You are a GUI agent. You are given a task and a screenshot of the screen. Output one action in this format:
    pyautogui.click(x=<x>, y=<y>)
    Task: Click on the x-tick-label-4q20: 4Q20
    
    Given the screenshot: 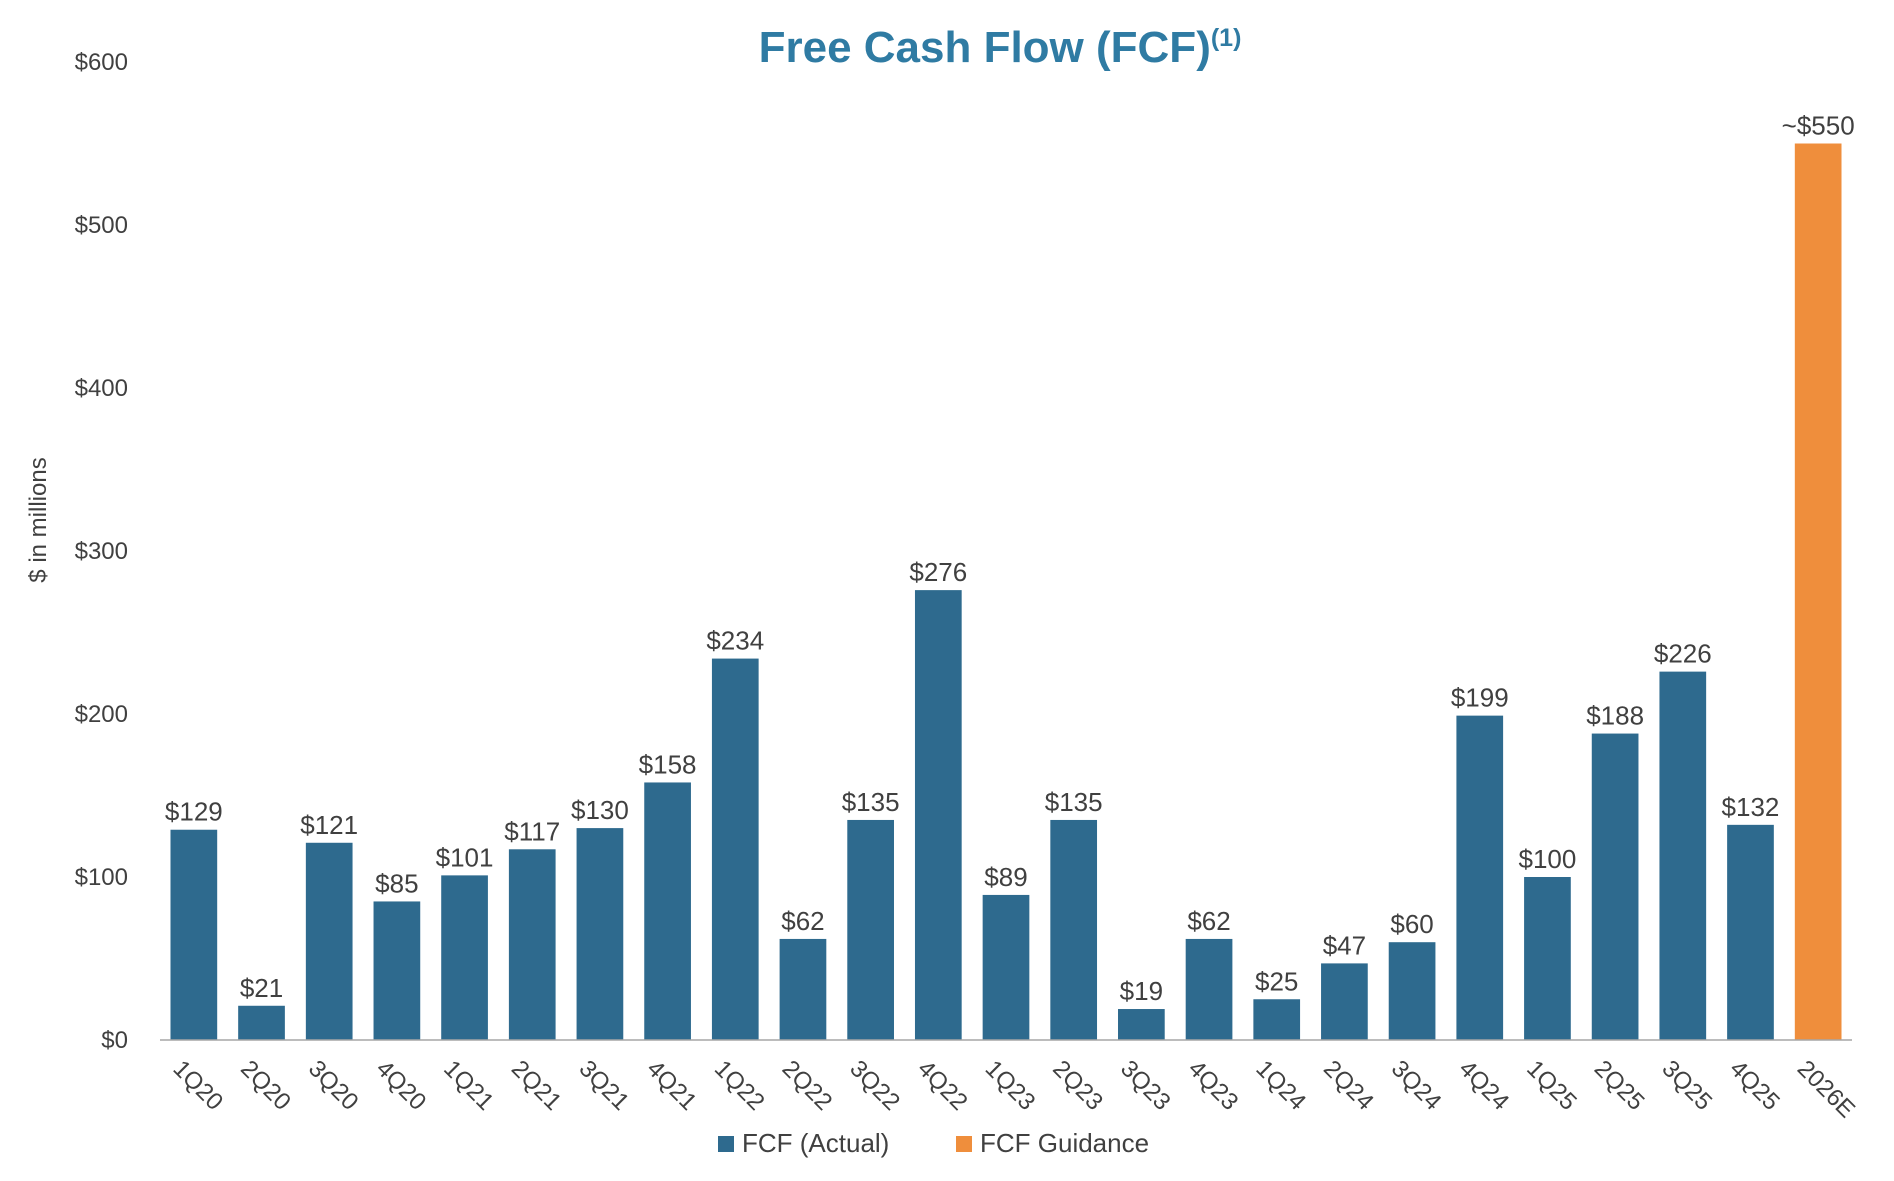 What is the action you would take?
    pyautogui.click(x=401, y=1085)
    